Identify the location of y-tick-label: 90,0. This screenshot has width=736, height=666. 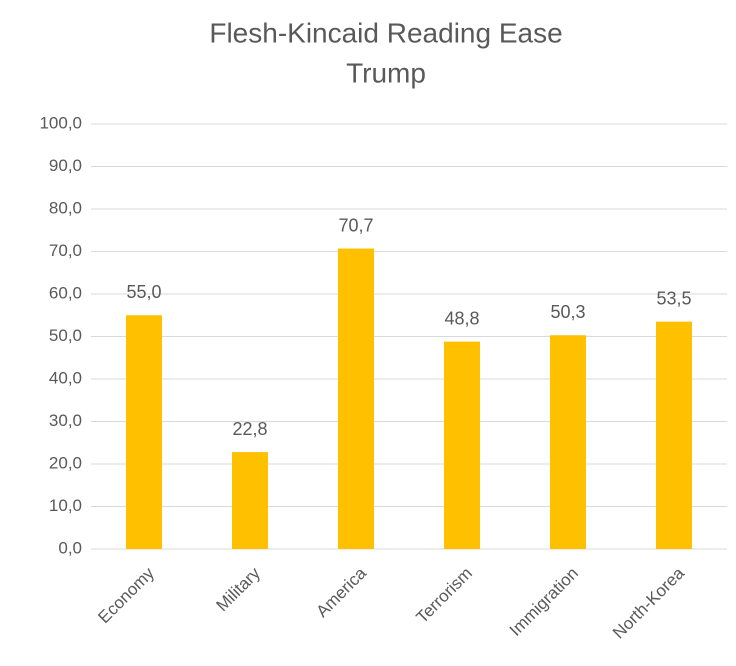
(65, 165).